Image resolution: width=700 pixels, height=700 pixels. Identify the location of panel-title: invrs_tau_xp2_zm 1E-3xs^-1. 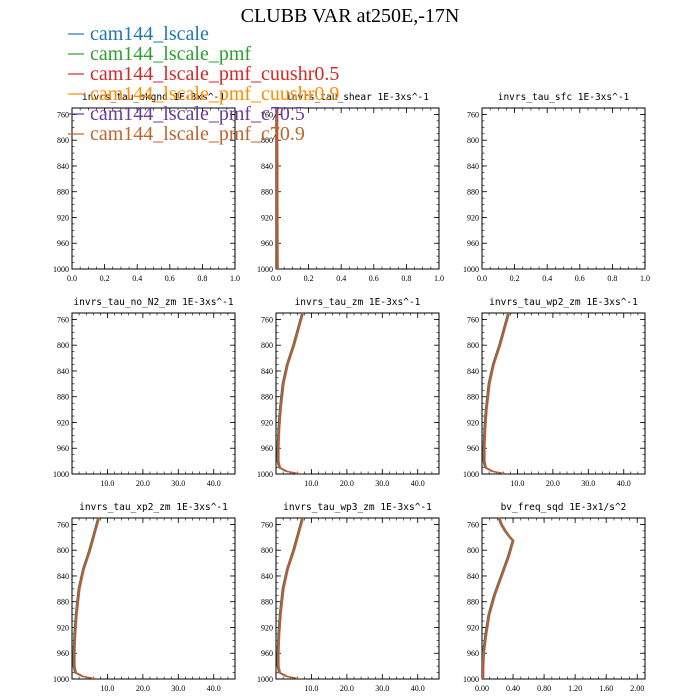
(153, 507).